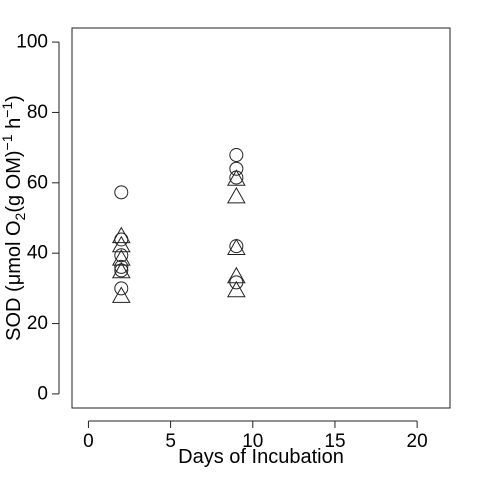 This screenshot has width=480, height=480. I want to click on data-points, so click(178, 225).